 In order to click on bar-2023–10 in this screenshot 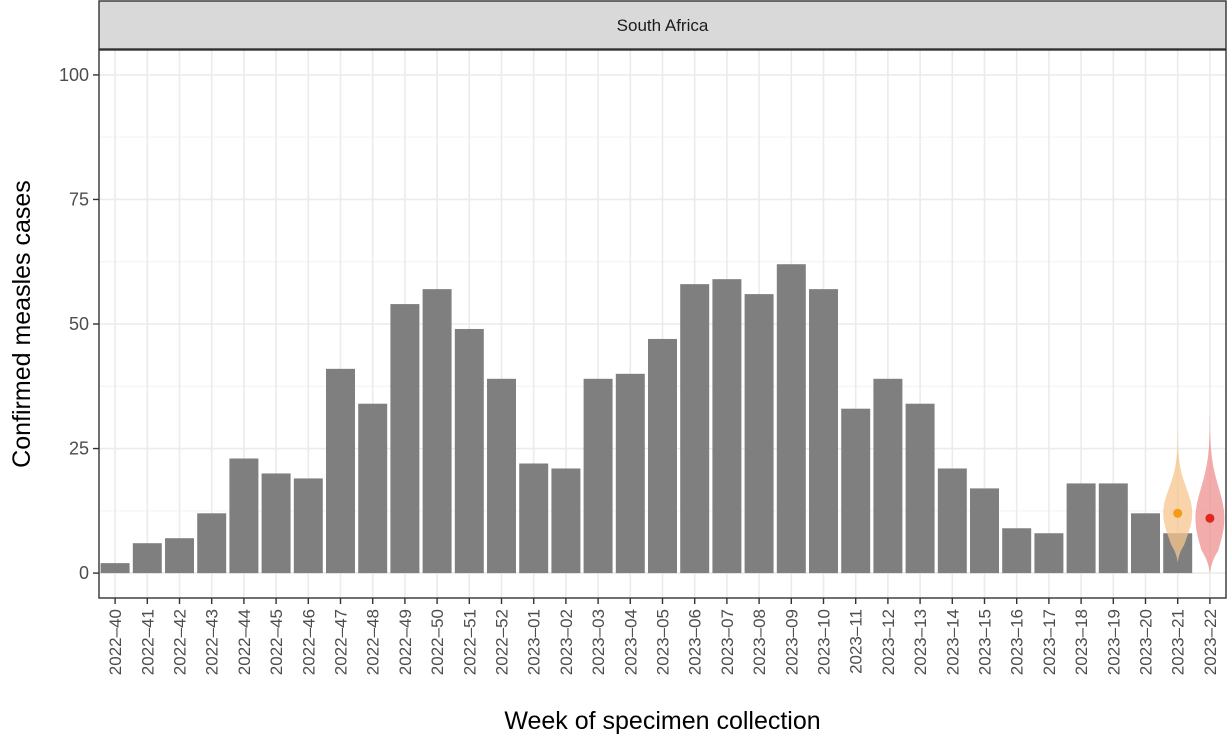, I will do `click(823, 431)`.